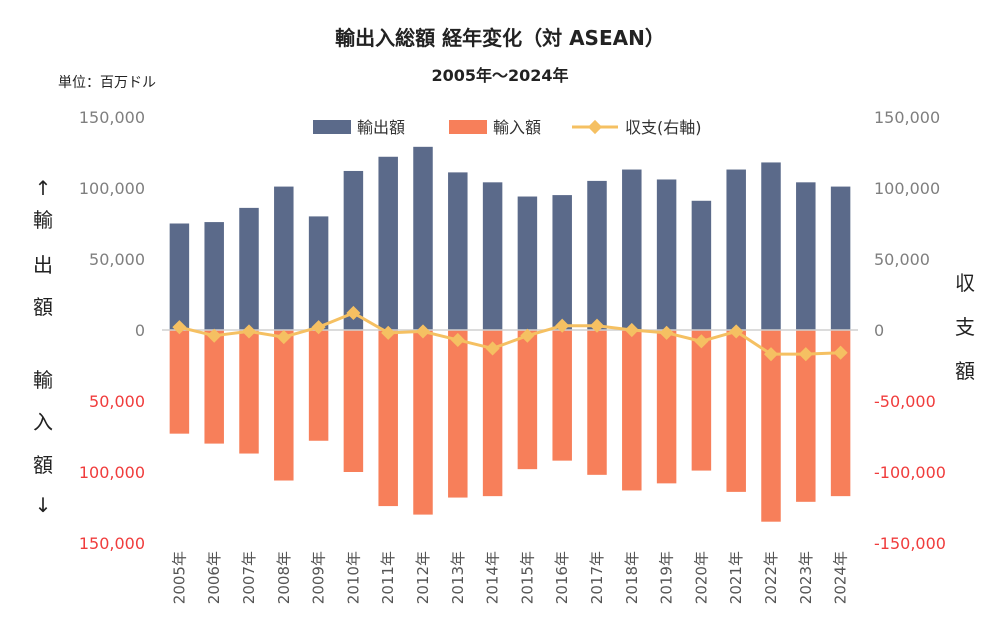  What do you see at coordinates (43, 422) in the screenshot?
I see `left-axis-label-bottom-1: 入` at bounding box center [43, 422].